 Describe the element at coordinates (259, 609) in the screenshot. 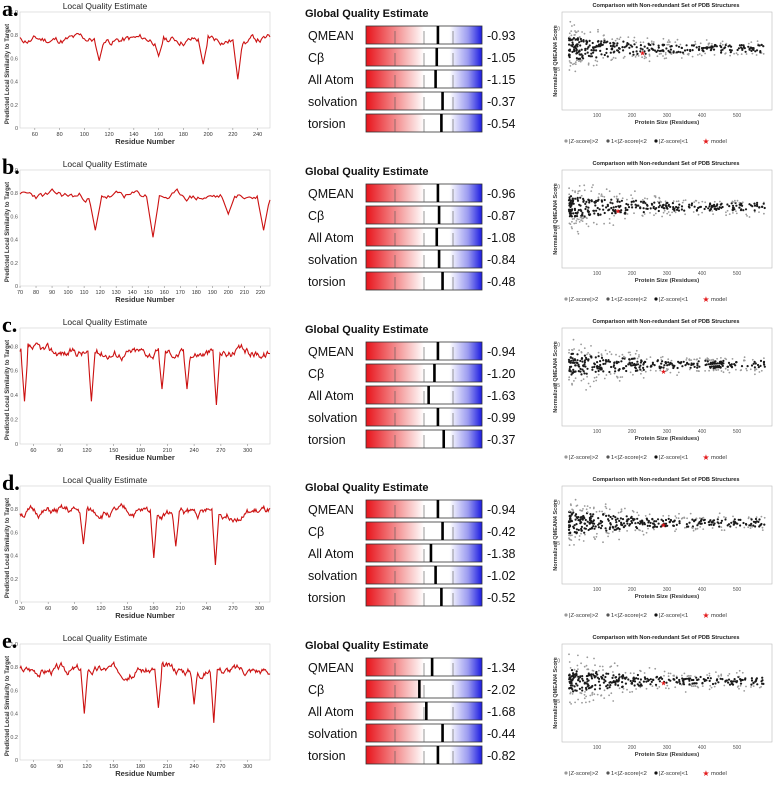

I see `local-xtick-label: 300` at that location.